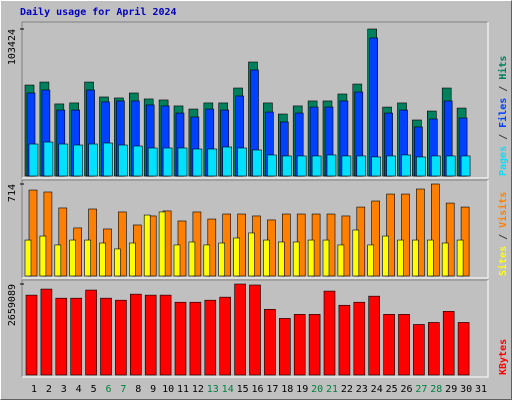  Describe the element at coordinates (503, 68) in the screenshot. I see `legend-entry: Hits` at that location.